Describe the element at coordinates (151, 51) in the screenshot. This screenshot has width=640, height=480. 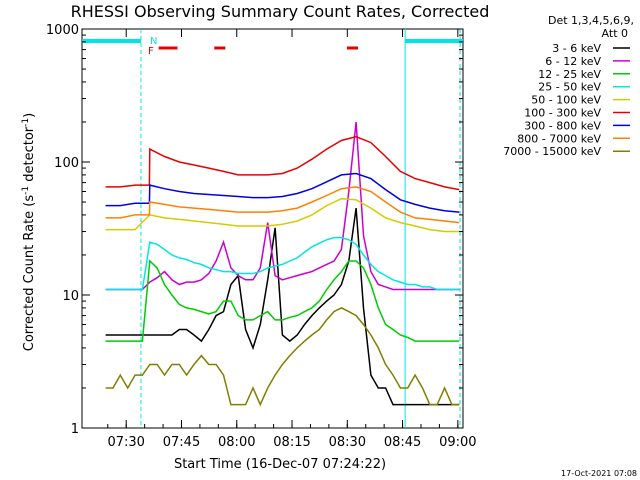
I see `flare-flag-label: F` at that location.